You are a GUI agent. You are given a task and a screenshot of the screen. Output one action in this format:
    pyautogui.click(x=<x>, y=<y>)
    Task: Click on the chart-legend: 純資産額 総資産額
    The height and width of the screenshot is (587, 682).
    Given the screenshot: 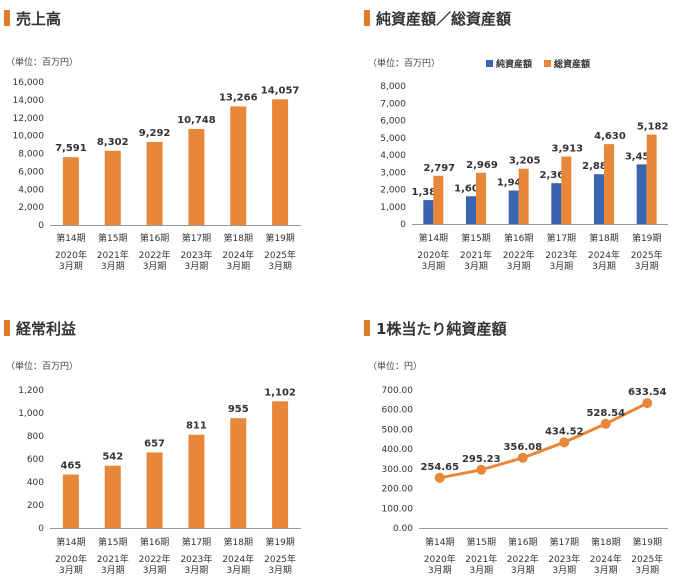 What is the action you would take?
    pyautogui.click(x=544, y=63)
    